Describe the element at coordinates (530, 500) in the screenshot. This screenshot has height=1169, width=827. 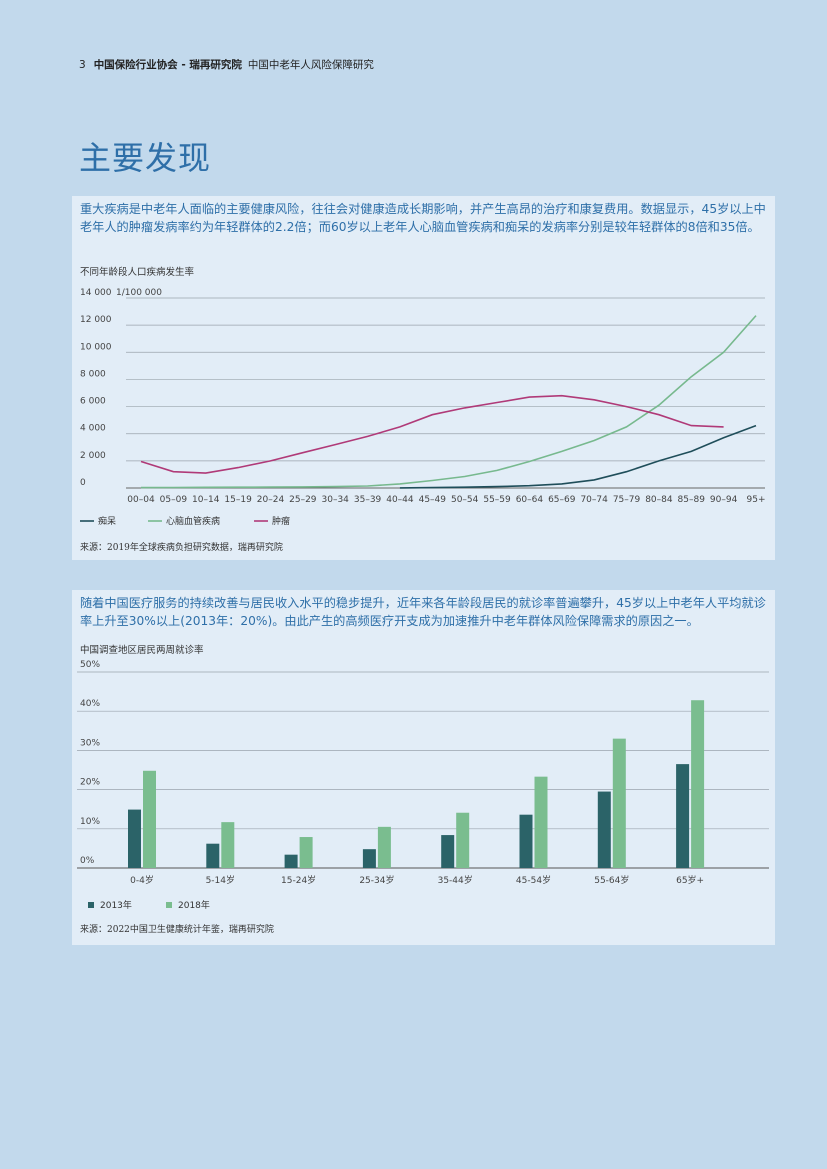
I see `x-tick-label: 60–64` at that location.